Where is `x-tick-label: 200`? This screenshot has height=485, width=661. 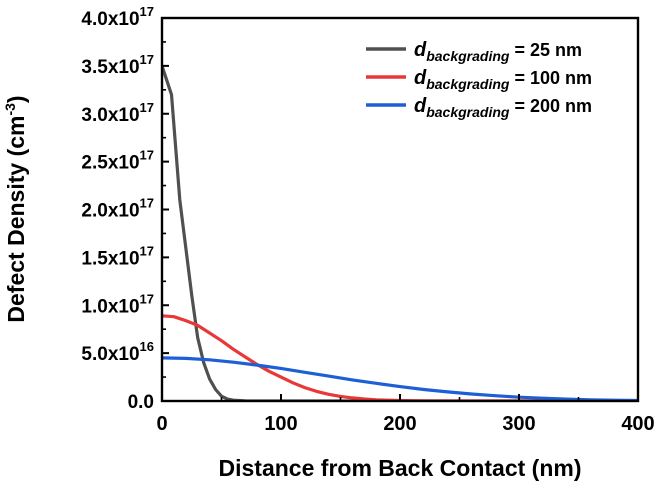 x-tick-label: 200 is located at coordinates (399, 424).